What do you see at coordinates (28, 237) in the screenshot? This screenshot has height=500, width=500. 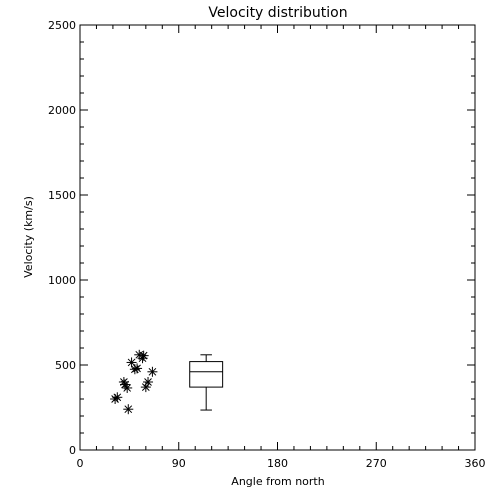 I see `y-axis-label: Velocity (km/s)` at bounding box center [28, 237].